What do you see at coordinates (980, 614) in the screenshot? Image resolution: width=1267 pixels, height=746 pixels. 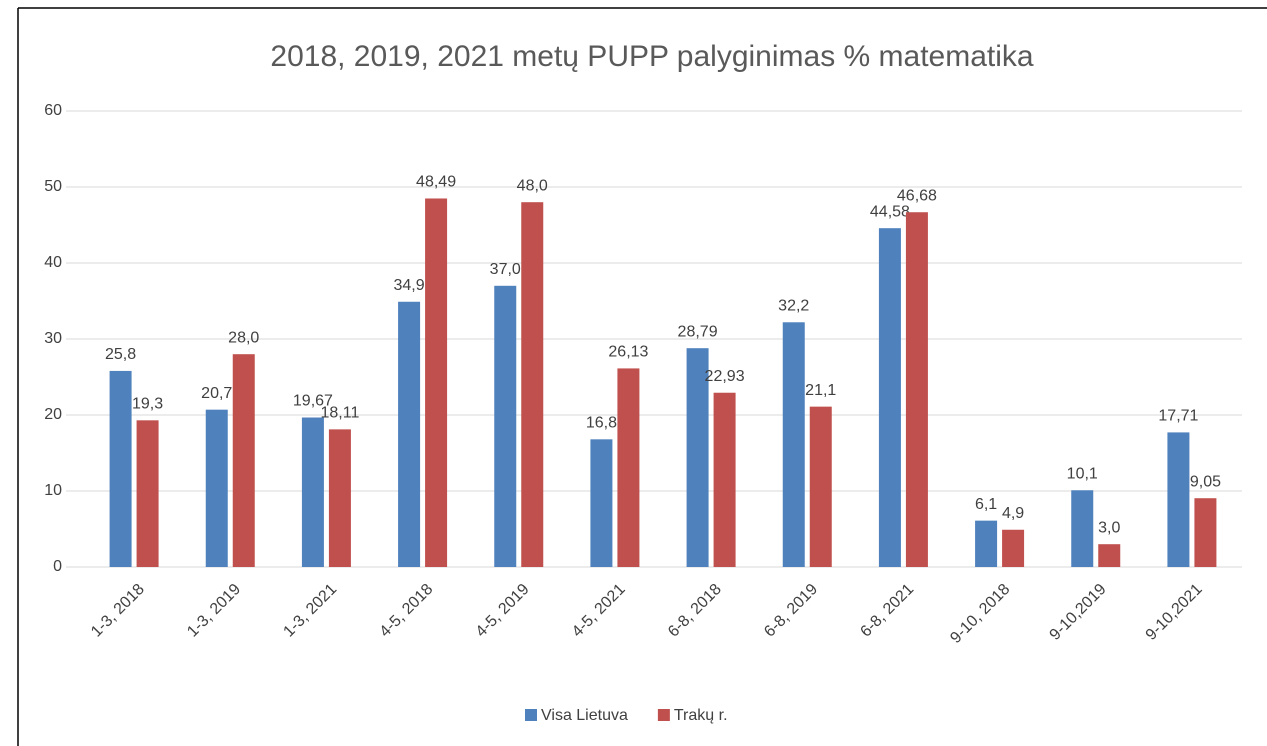 I see `x-tick-label: 9-10, 2018` at bounding box center [980, 614].